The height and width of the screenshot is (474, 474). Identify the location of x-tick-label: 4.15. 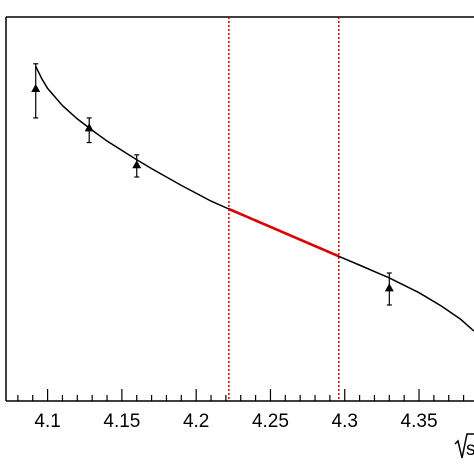
(121, 421).